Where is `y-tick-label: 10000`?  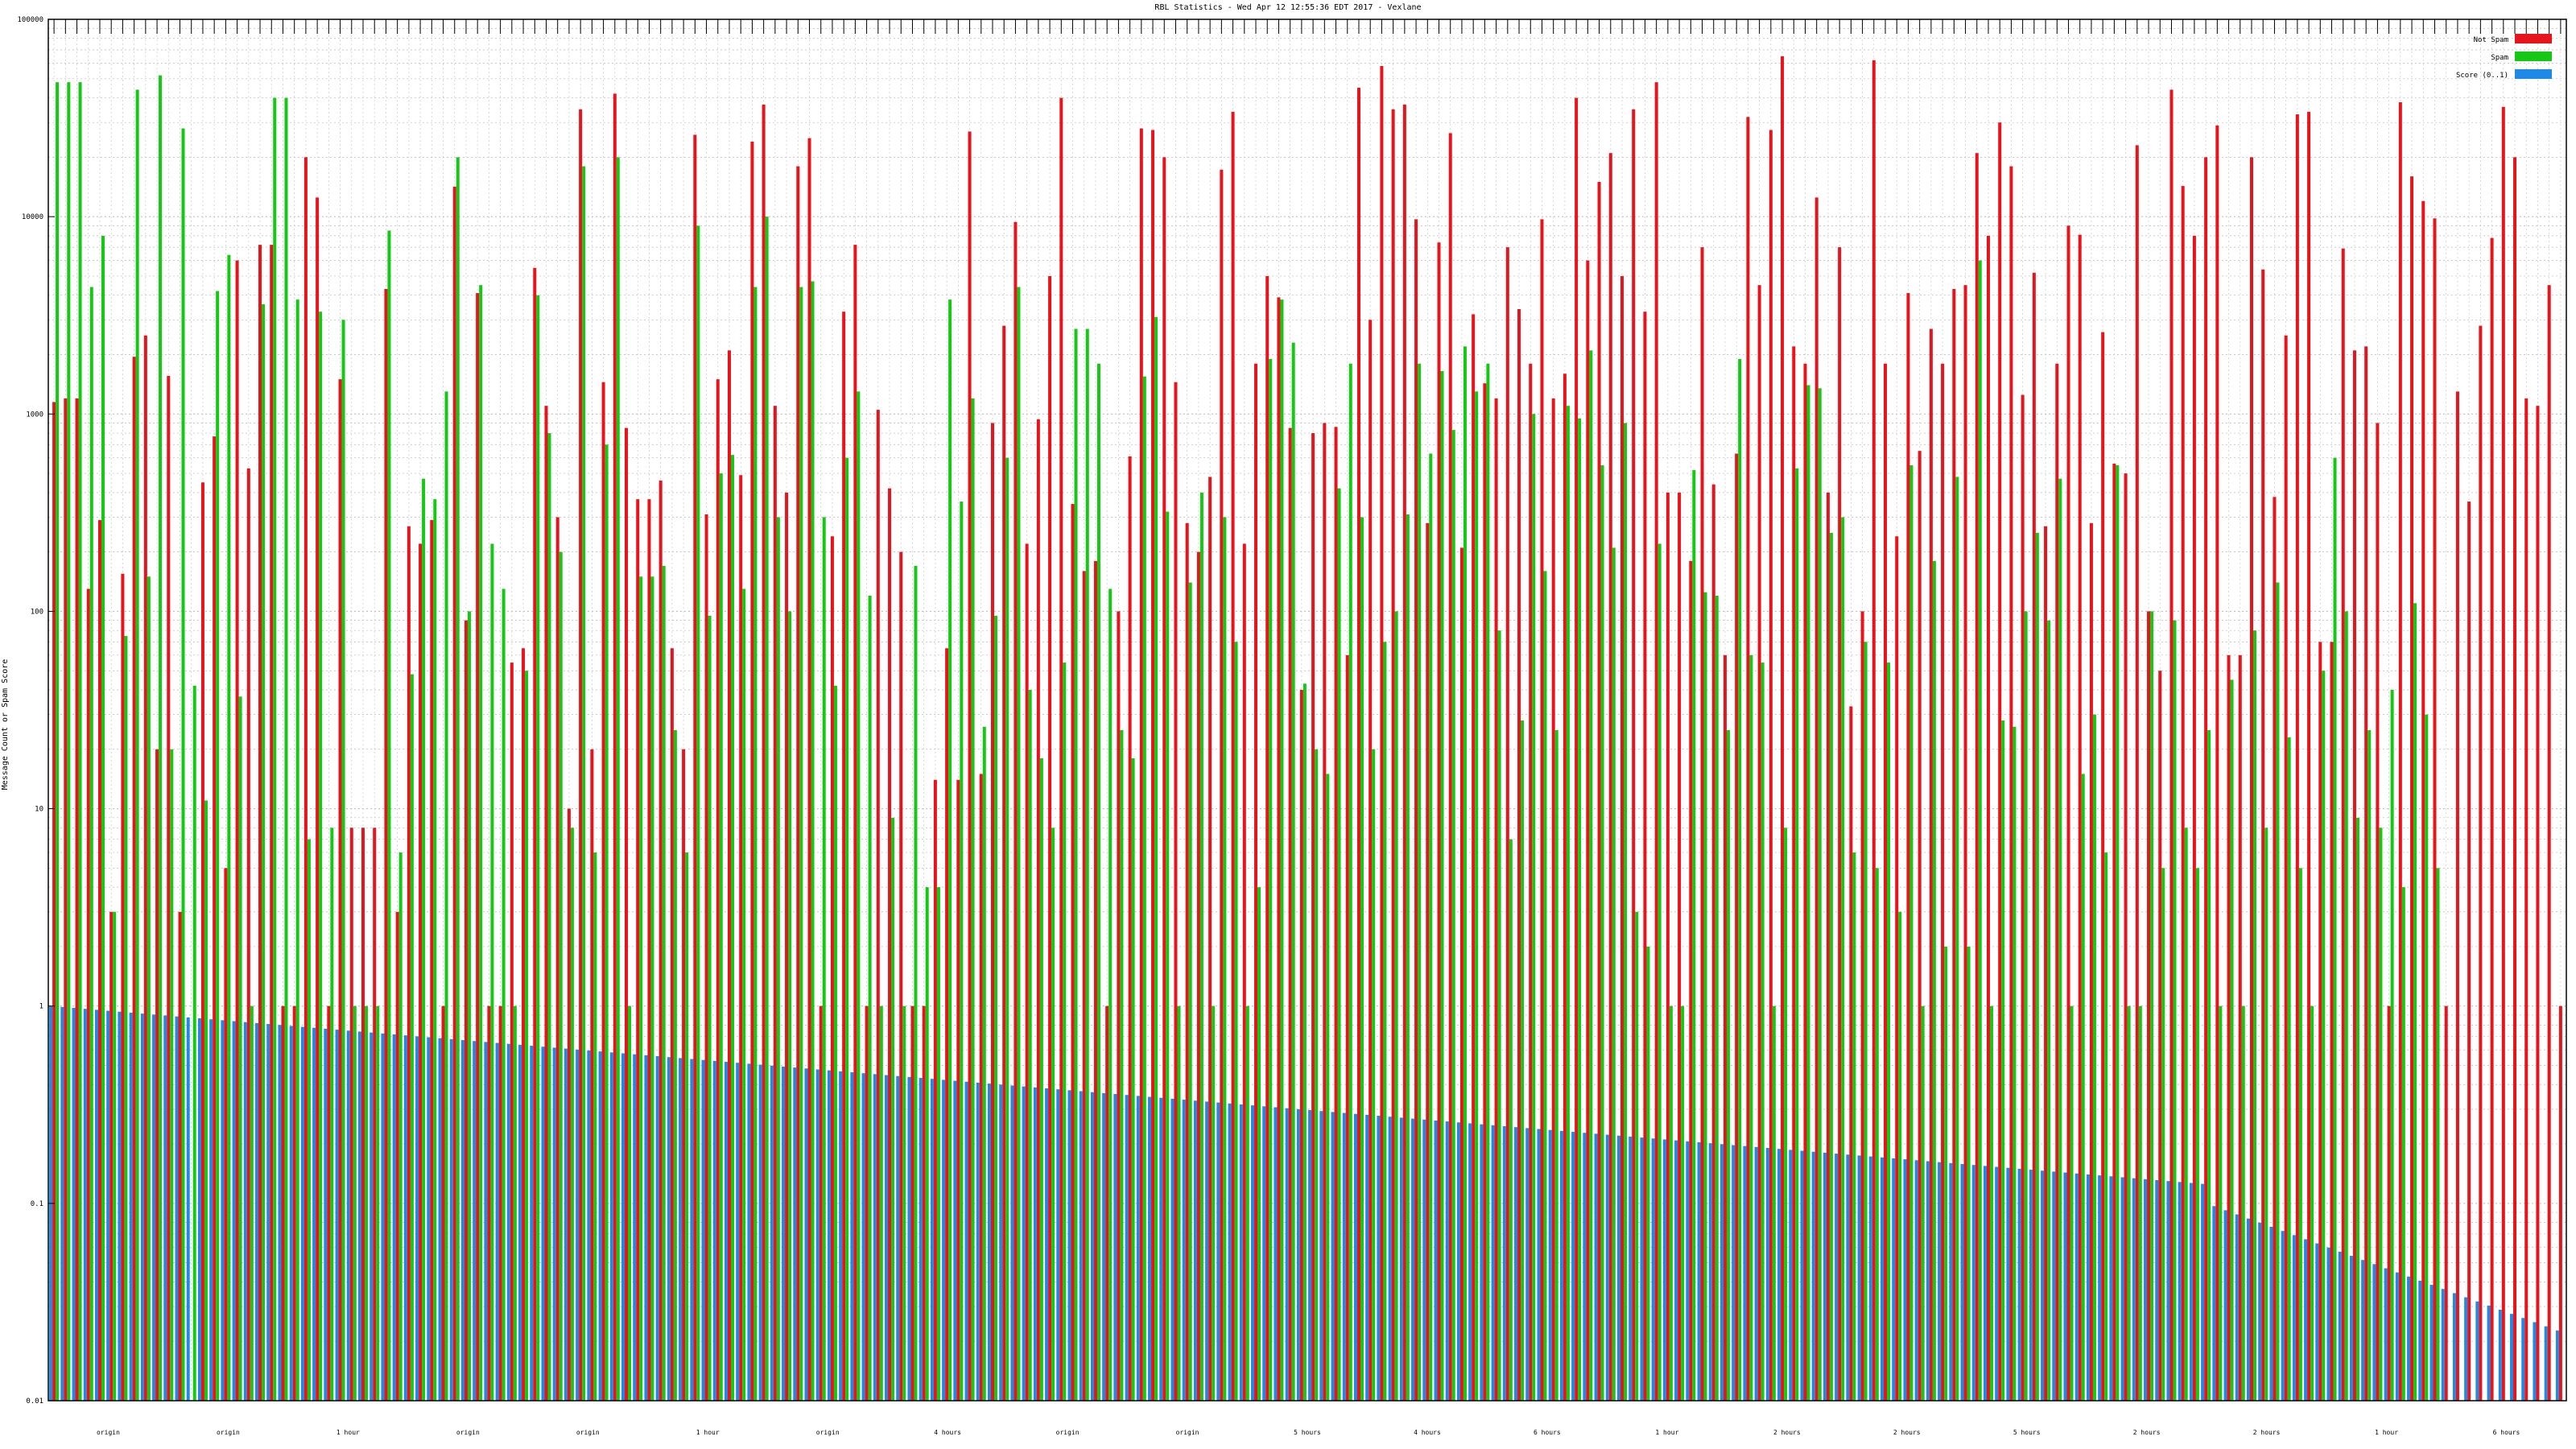
y-tick-label: 10000 is located at coordinates (32, 217).